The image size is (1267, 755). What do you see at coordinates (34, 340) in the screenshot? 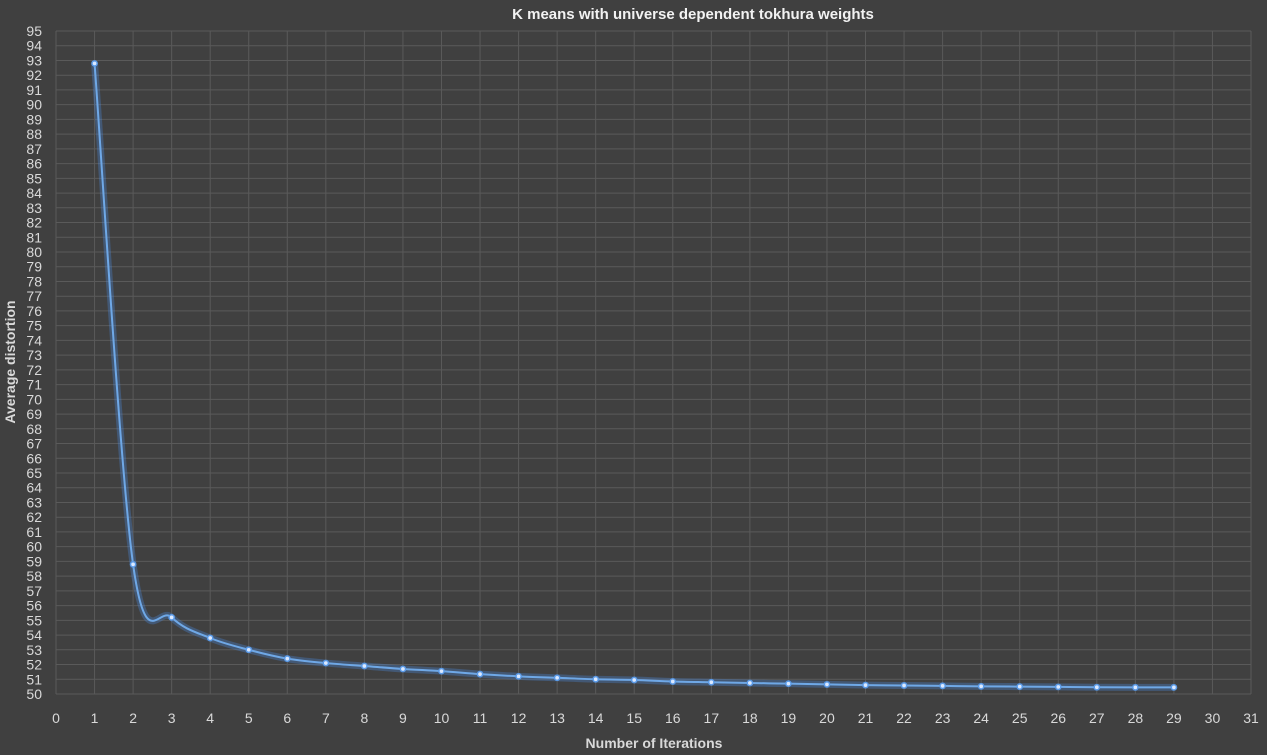
I see `y-tick-label: 74` at bounding box center [34, 340].